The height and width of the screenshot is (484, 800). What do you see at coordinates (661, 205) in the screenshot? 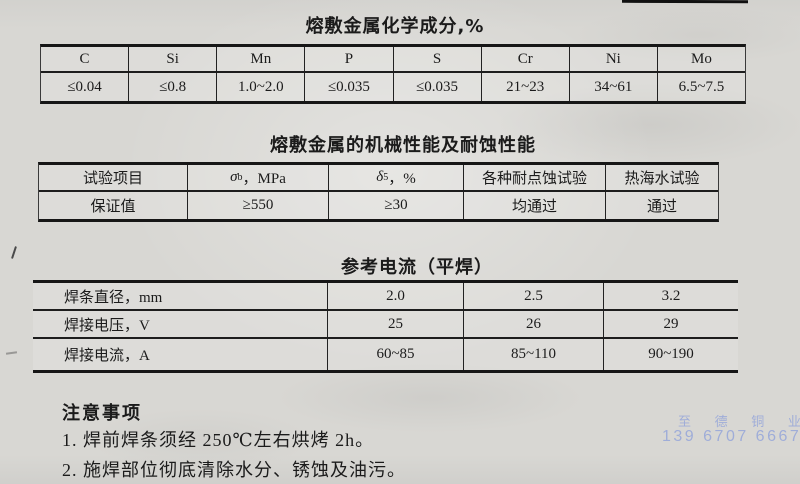
I see `table-cell: 通过` at bounding box center [661, 205].